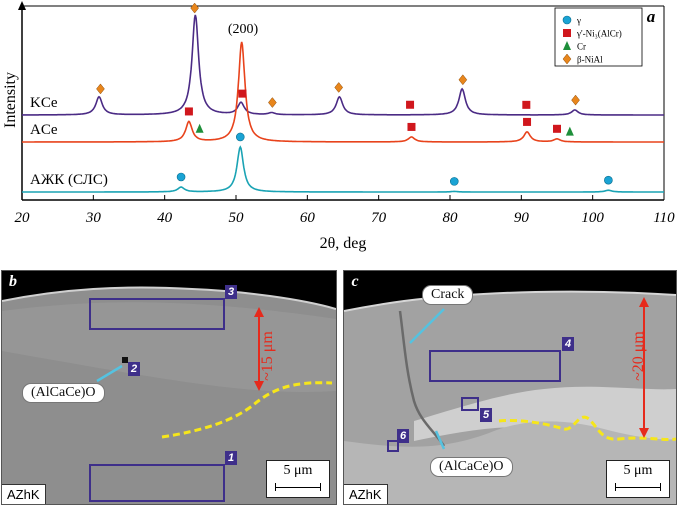  What do you see at coordinates (664, 218) in the screenshot?
I see `x-tick-label: 110` at bounding box center [664, 218].